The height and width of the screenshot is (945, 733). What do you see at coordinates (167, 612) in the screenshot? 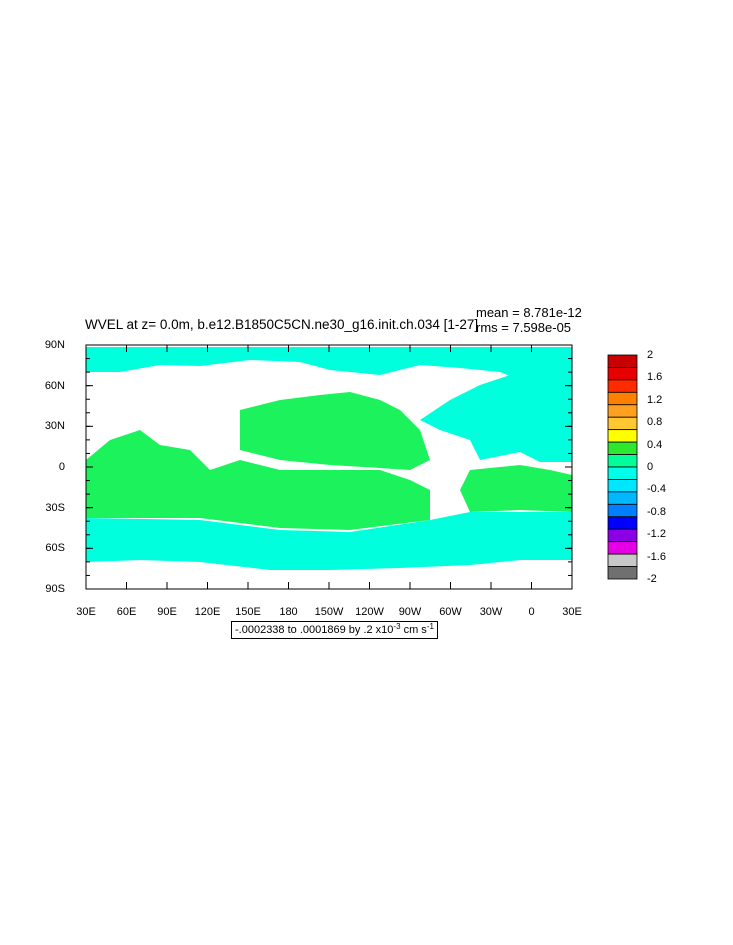
I see `lon-label: 90E` at bounding box center [167, 612].